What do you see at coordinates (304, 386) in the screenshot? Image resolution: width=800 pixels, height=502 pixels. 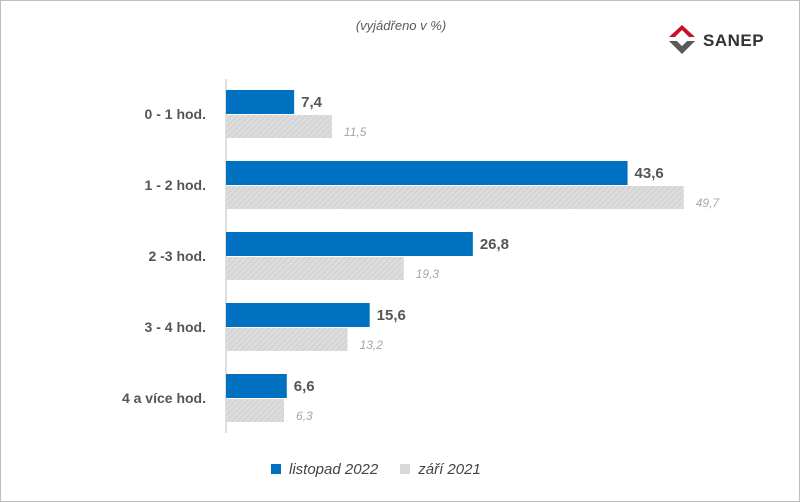 I see `value-label-listopad-2022: 6,6` at bounding box center [304, 386].